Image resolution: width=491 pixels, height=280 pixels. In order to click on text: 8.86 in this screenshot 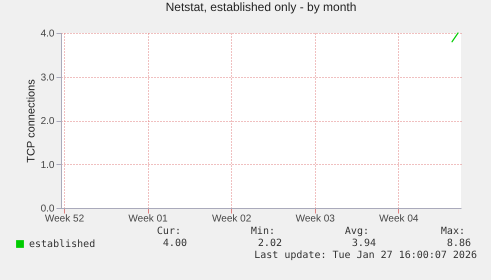, I will do `click(458, 243)`.